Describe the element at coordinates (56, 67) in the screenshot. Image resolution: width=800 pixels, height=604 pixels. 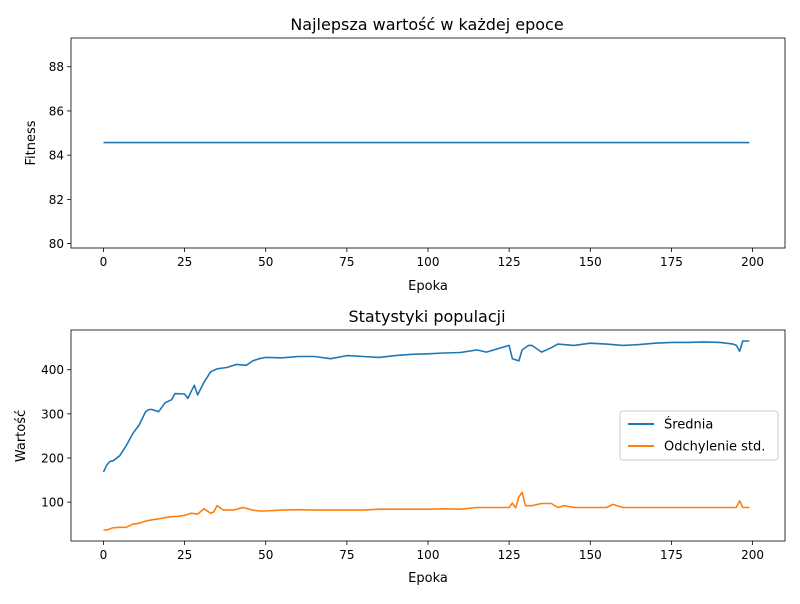
I see `y-tick-label: 88` at that location.